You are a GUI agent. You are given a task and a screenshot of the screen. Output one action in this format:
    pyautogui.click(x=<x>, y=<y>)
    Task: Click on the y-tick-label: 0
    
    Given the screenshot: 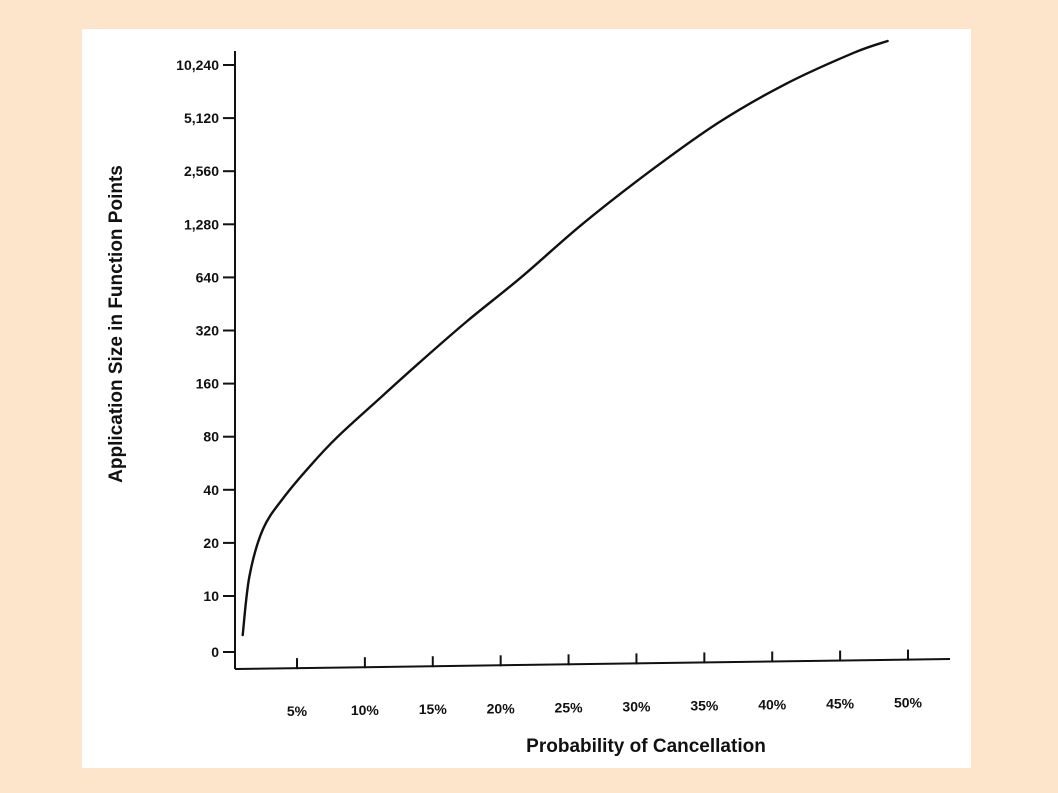 What is the action you would take?
    pyautogui.click(x=215, y=652)
    